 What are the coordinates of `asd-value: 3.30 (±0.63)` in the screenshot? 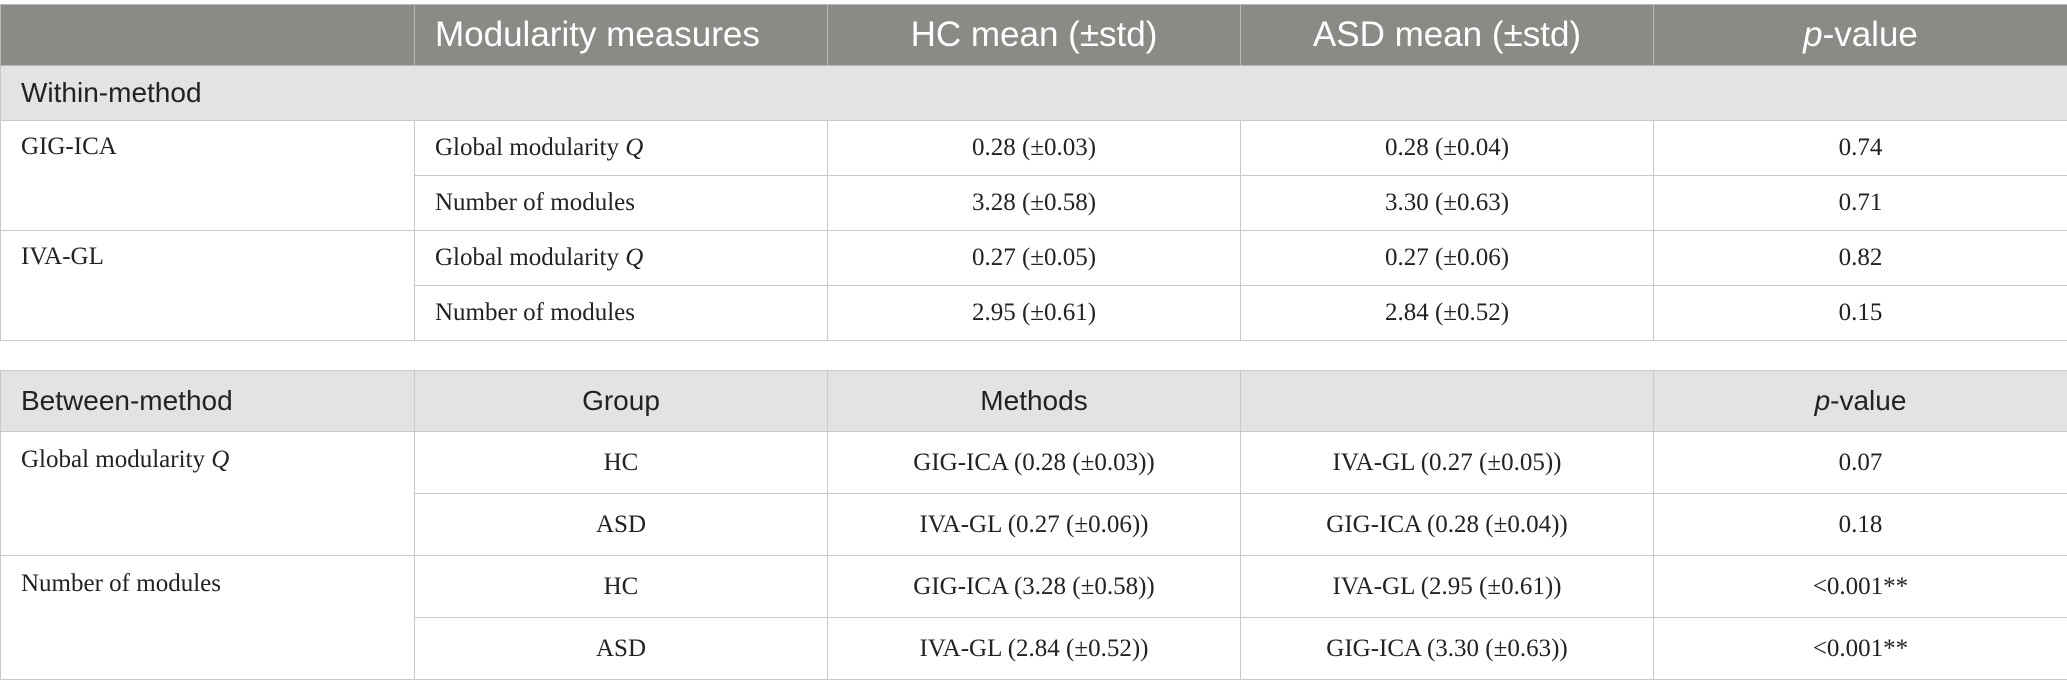 It's located at (1447, 203).